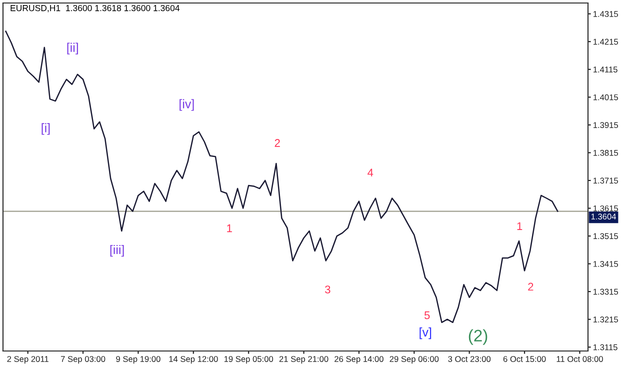 The height and width of the screenshot is (366, 625). I want to click on annotation: 3, so click(327, 290).